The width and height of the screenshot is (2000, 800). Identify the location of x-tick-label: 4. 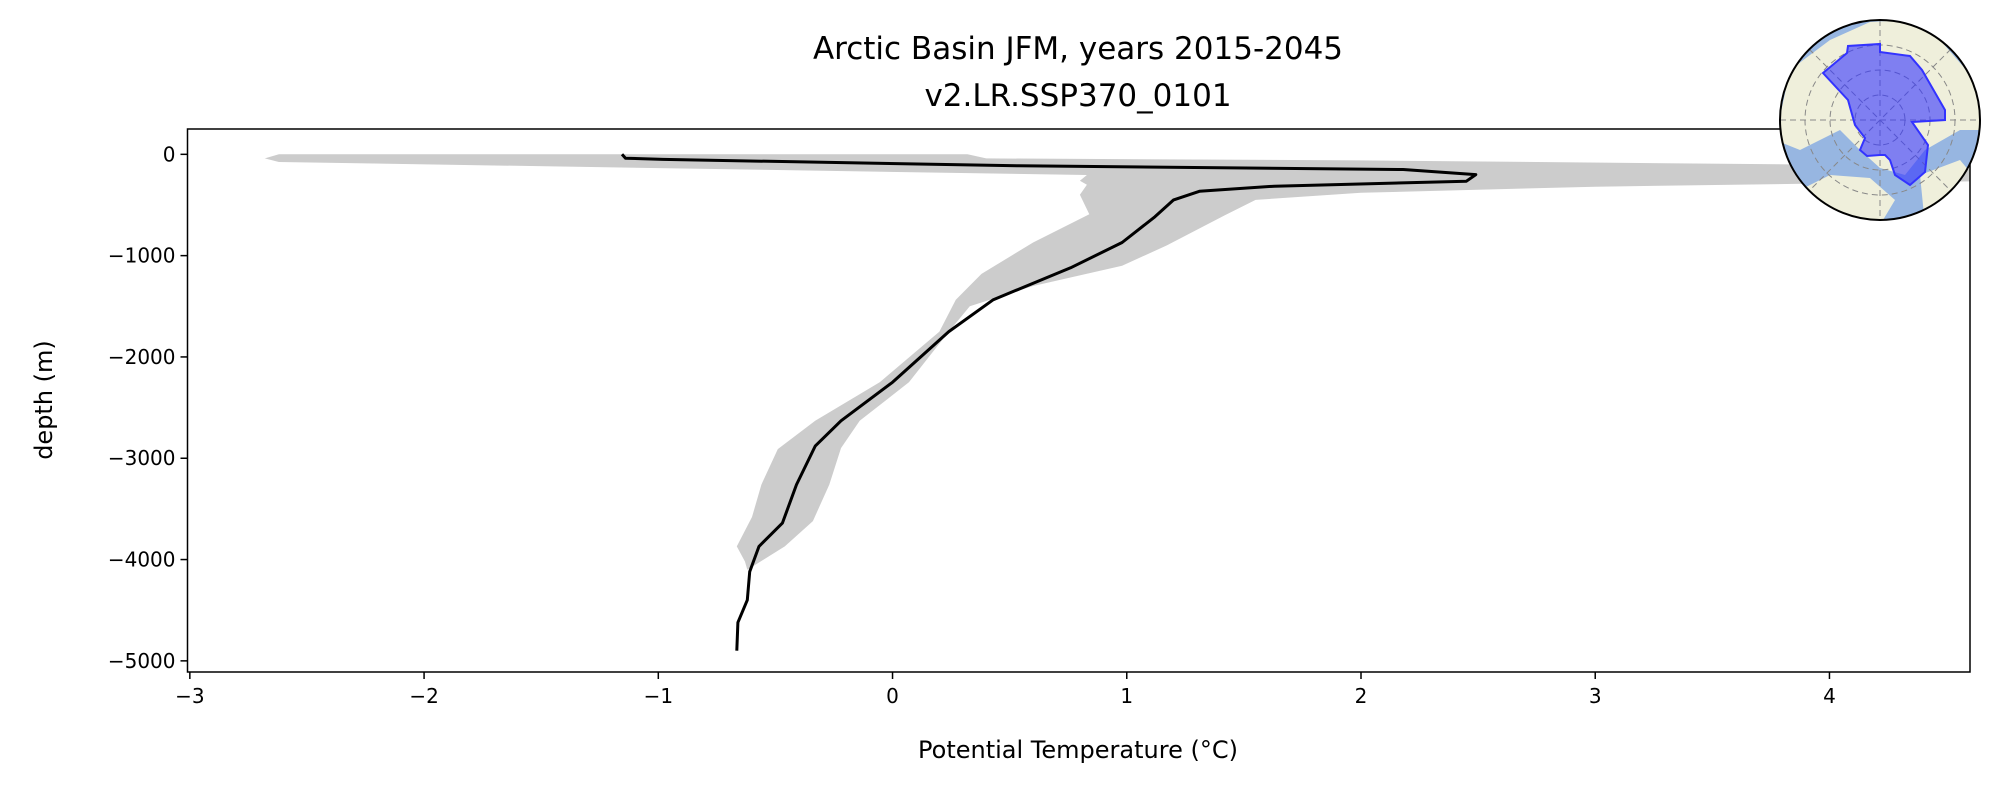
(1829, 696).